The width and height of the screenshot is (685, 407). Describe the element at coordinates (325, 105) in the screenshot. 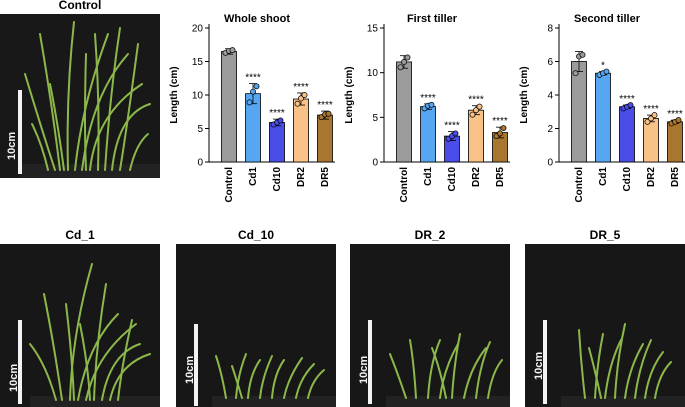

I see `chart0-signif-4: ****` at that location.